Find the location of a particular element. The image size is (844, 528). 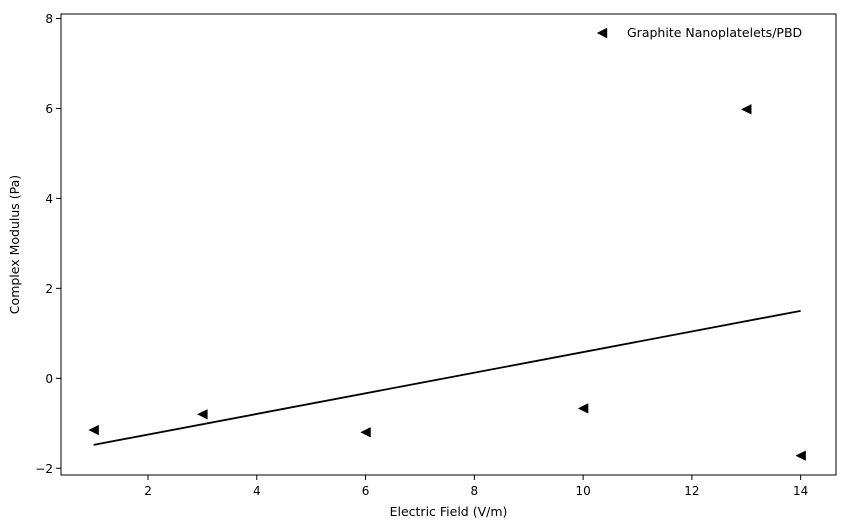

y-axis-title: Complex Modulus (Pa) is located at coordinates (14, 244).